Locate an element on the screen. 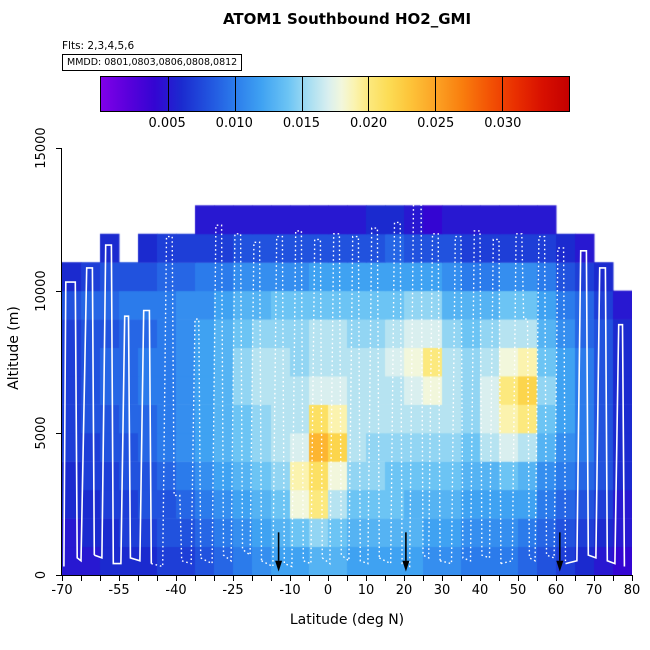  x-axis-title: Latitude (deg N) is located at coordinates (347, 620).